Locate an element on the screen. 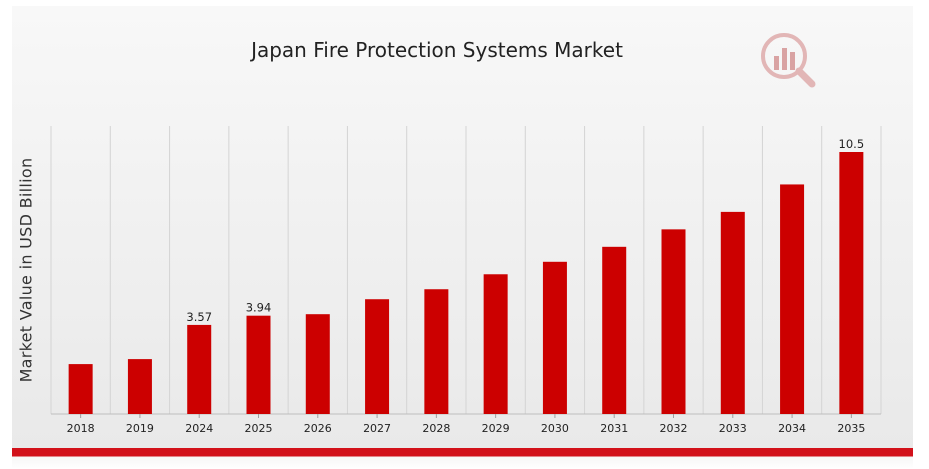 This screenshot has height=469, width=929. bottom-accent-bar is located at coordinates (462, 458).